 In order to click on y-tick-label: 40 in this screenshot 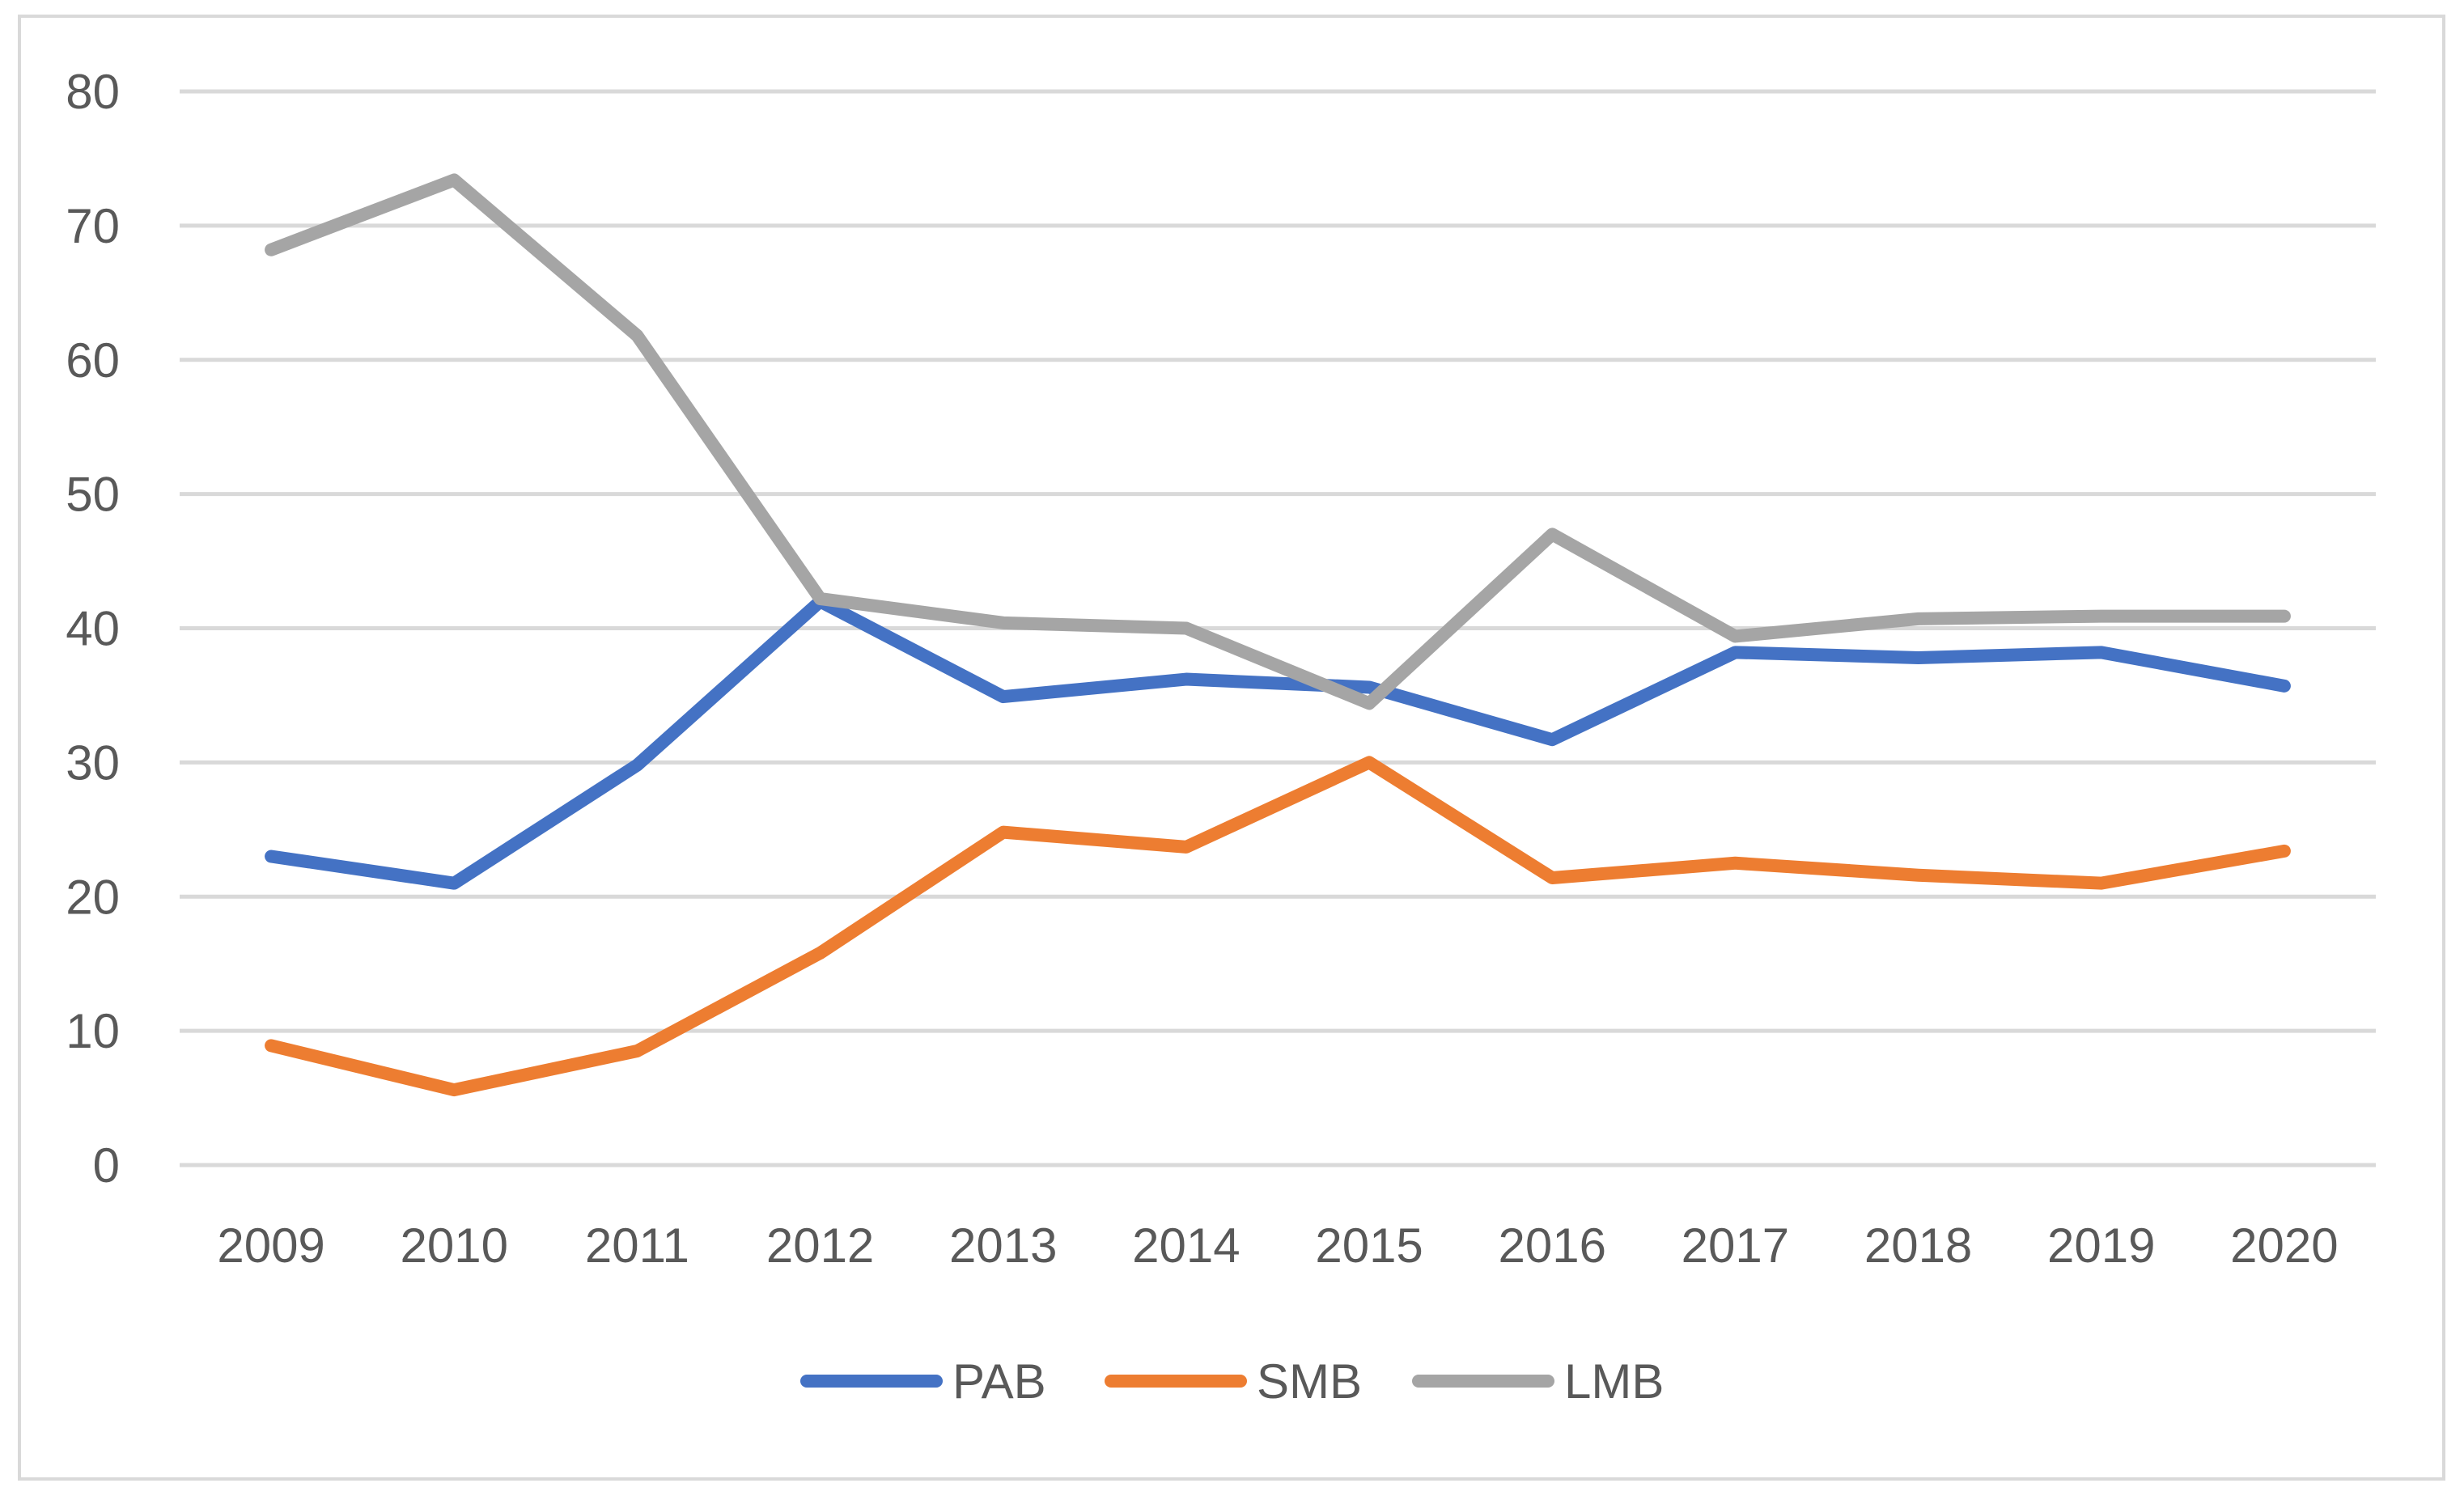, I will do `click(93, 629)`.